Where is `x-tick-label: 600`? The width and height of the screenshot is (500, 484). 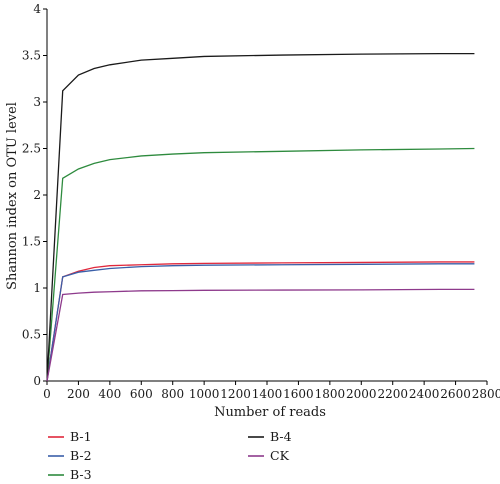 x-tick-label: 600 is located at coordinates (141, 394).